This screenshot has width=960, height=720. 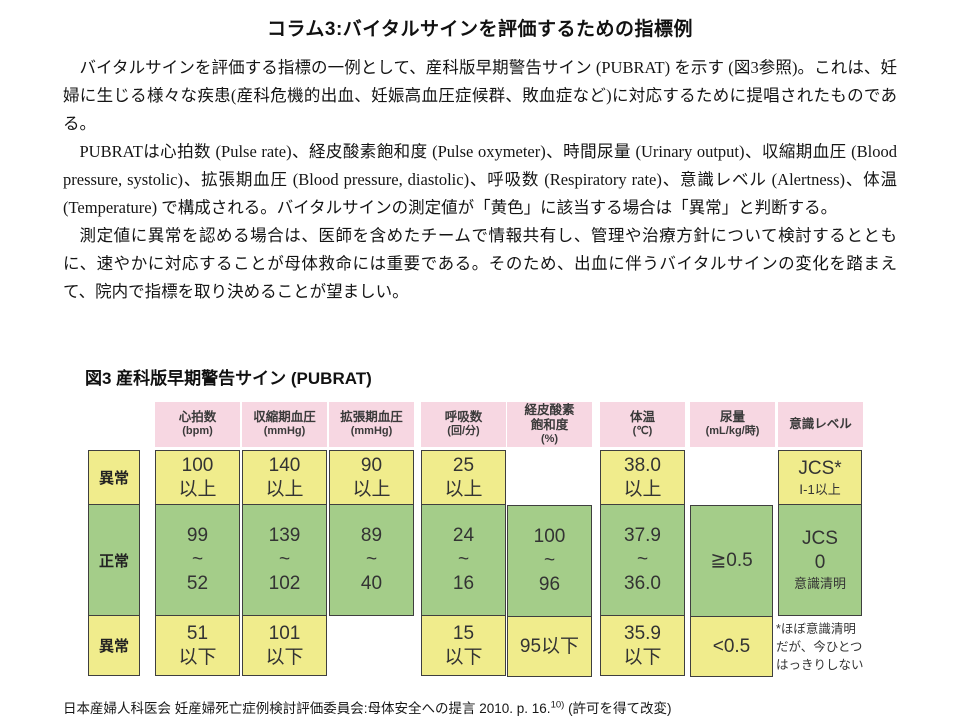 I want to click on cell-value: 100 以上, so click(x=197, y=477).